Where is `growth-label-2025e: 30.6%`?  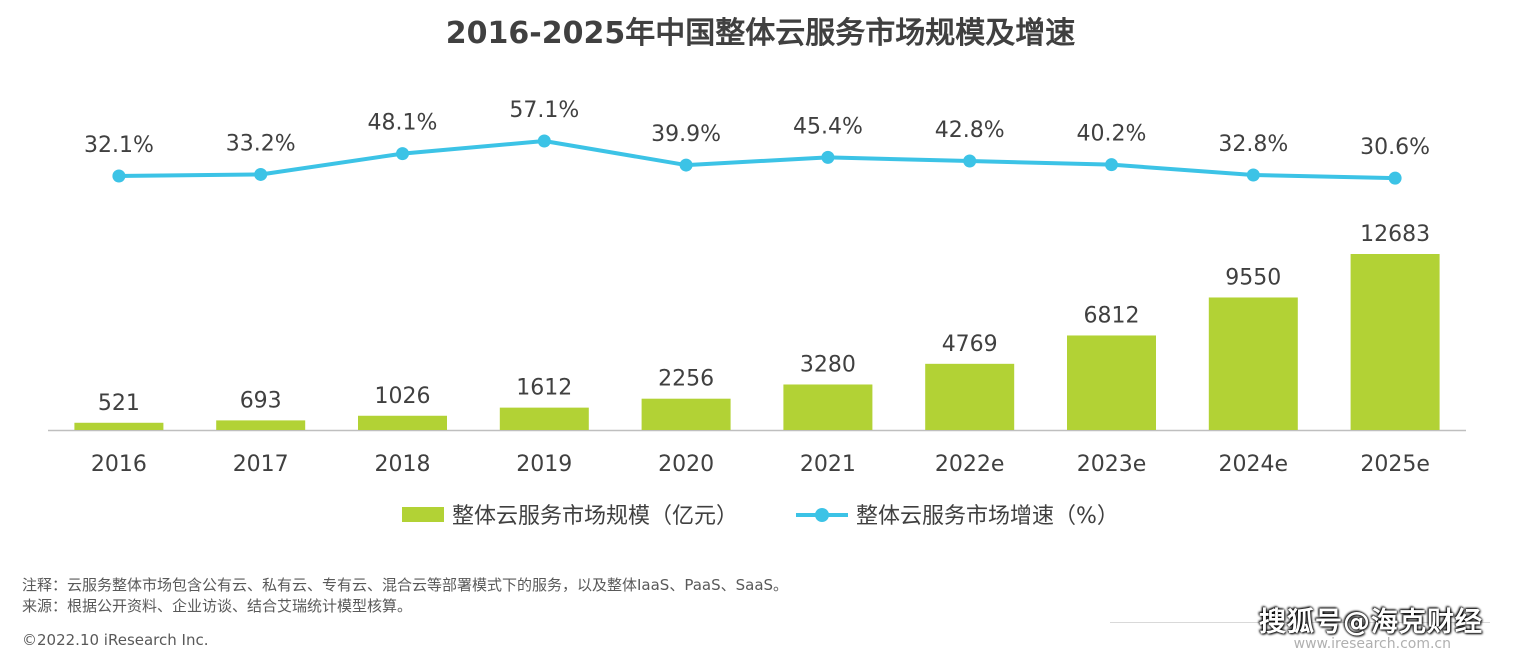
growth-label-2025e: 30.6% is located at coordinates (1395, 147).